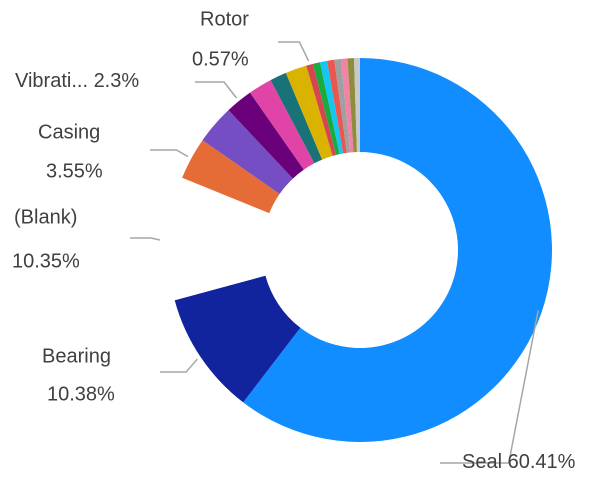  I want to click on label-category: Bearing, so click(76, 356).